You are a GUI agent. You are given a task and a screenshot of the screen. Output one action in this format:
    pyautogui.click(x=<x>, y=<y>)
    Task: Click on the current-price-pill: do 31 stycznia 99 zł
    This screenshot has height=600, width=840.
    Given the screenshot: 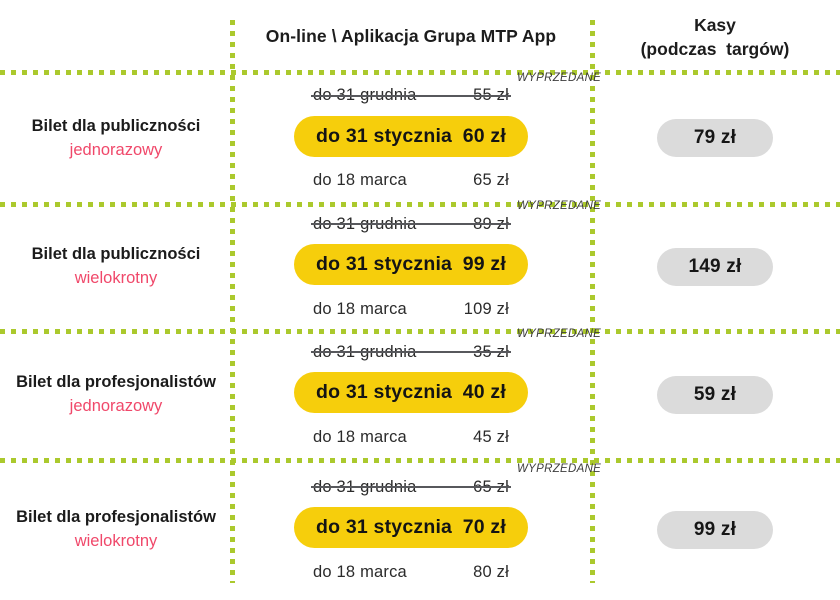 What is the action you would take?
    pyautogui.click(x=411, y=264)
    